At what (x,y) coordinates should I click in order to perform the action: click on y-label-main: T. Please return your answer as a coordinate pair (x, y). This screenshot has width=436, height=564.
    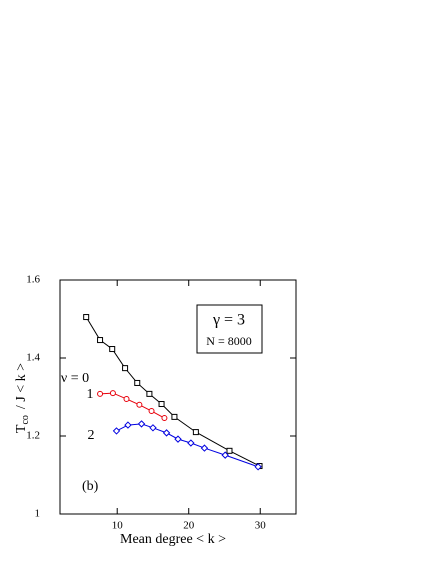
    Looking at the image, I should click on (21, 428).